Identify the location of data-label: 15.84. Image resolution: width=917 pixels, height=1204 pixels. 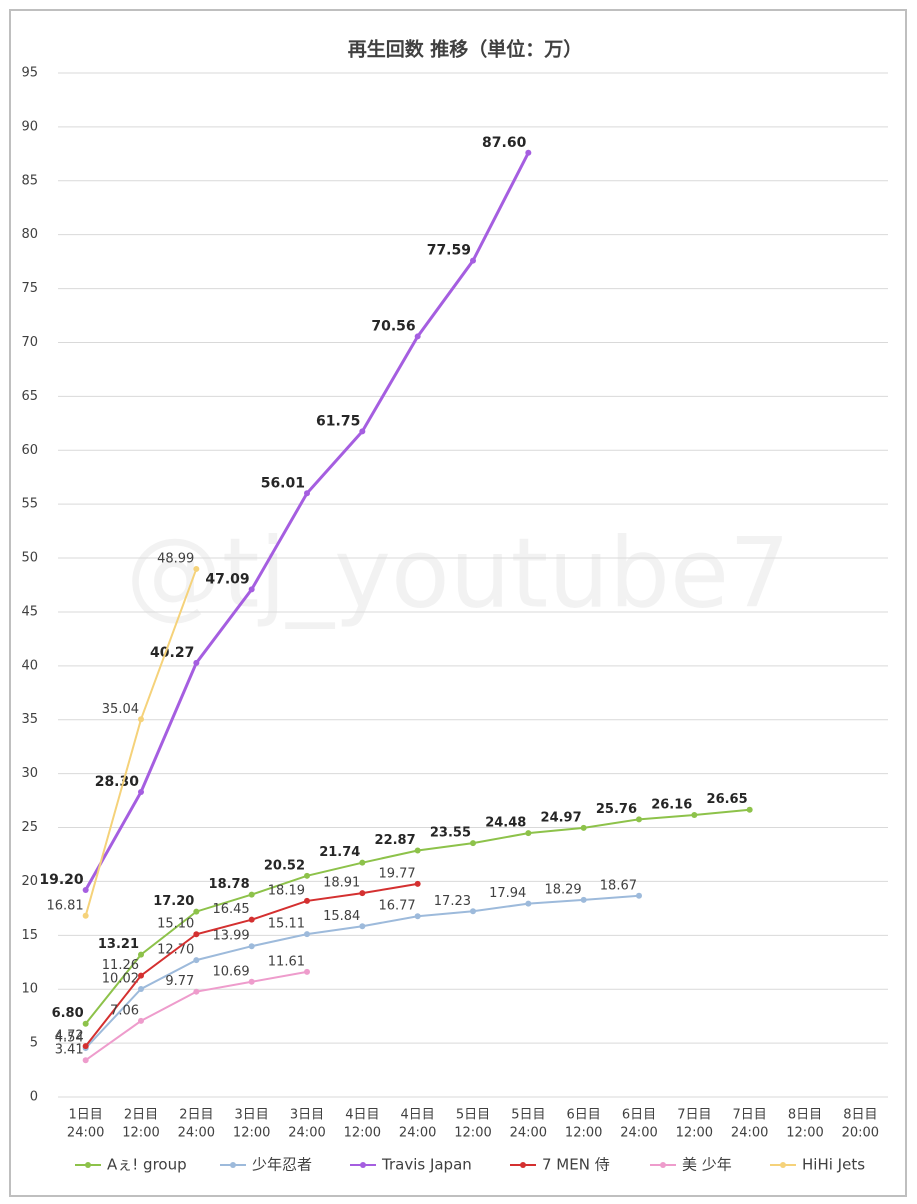
(341, 916).